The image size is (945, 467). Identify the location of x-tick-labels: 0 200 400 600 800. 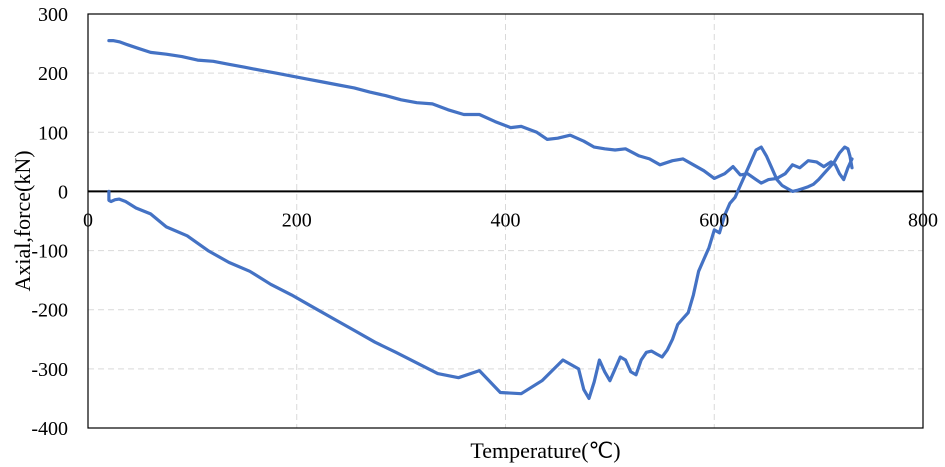
(510, 220).